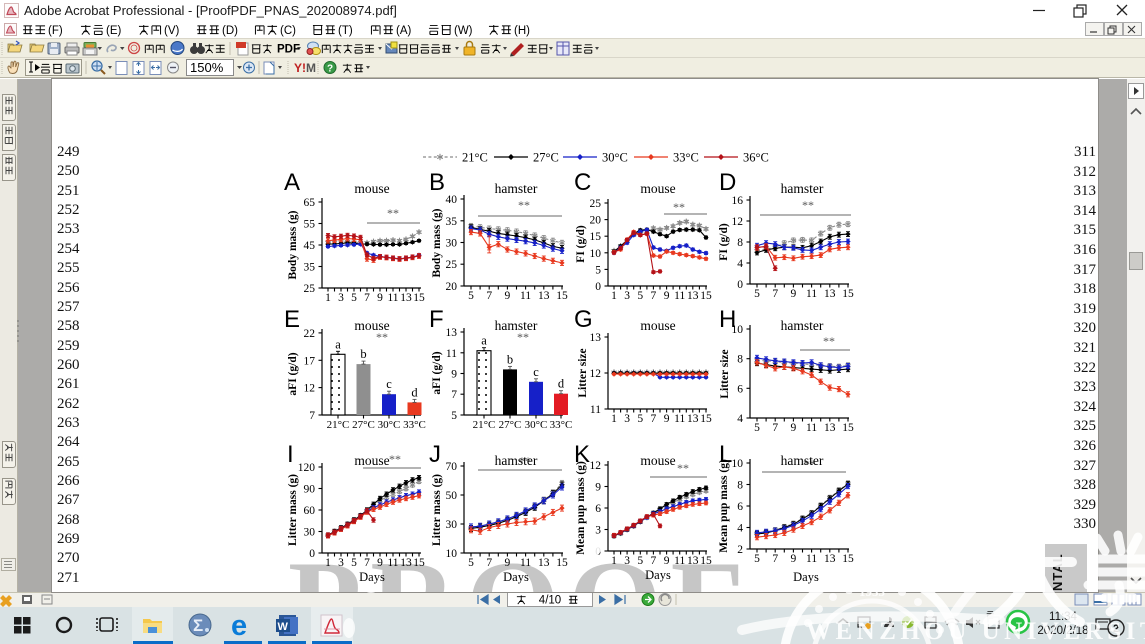 This screenshot has width=1145, height=644. I want to click on svg-text: Σ, so click(198, 625).